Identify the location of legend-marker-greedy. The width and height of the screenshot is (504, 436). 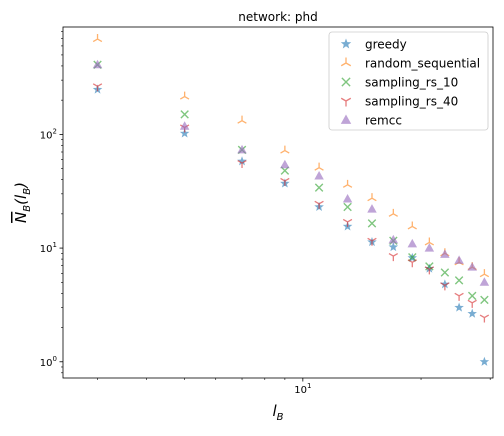
(346, 43).